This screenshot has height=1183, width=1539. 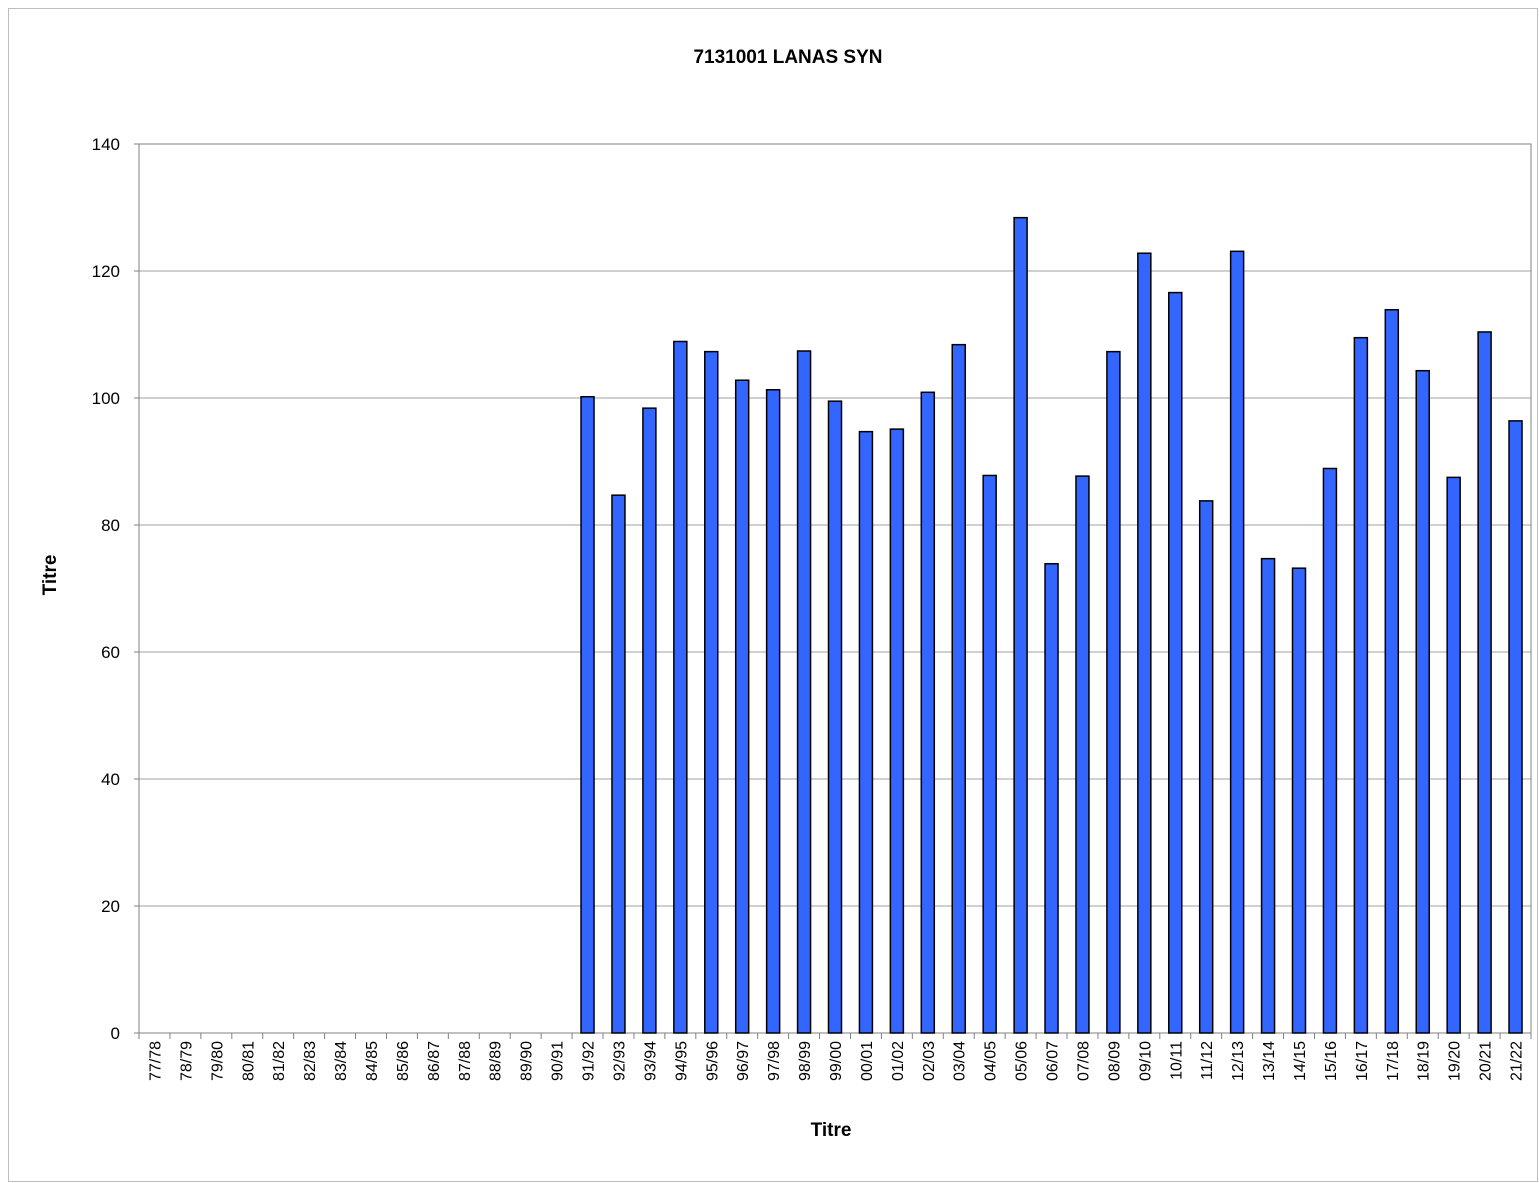 I want to click on x-tick-label: 85/86, so click(x=403, y=1061).